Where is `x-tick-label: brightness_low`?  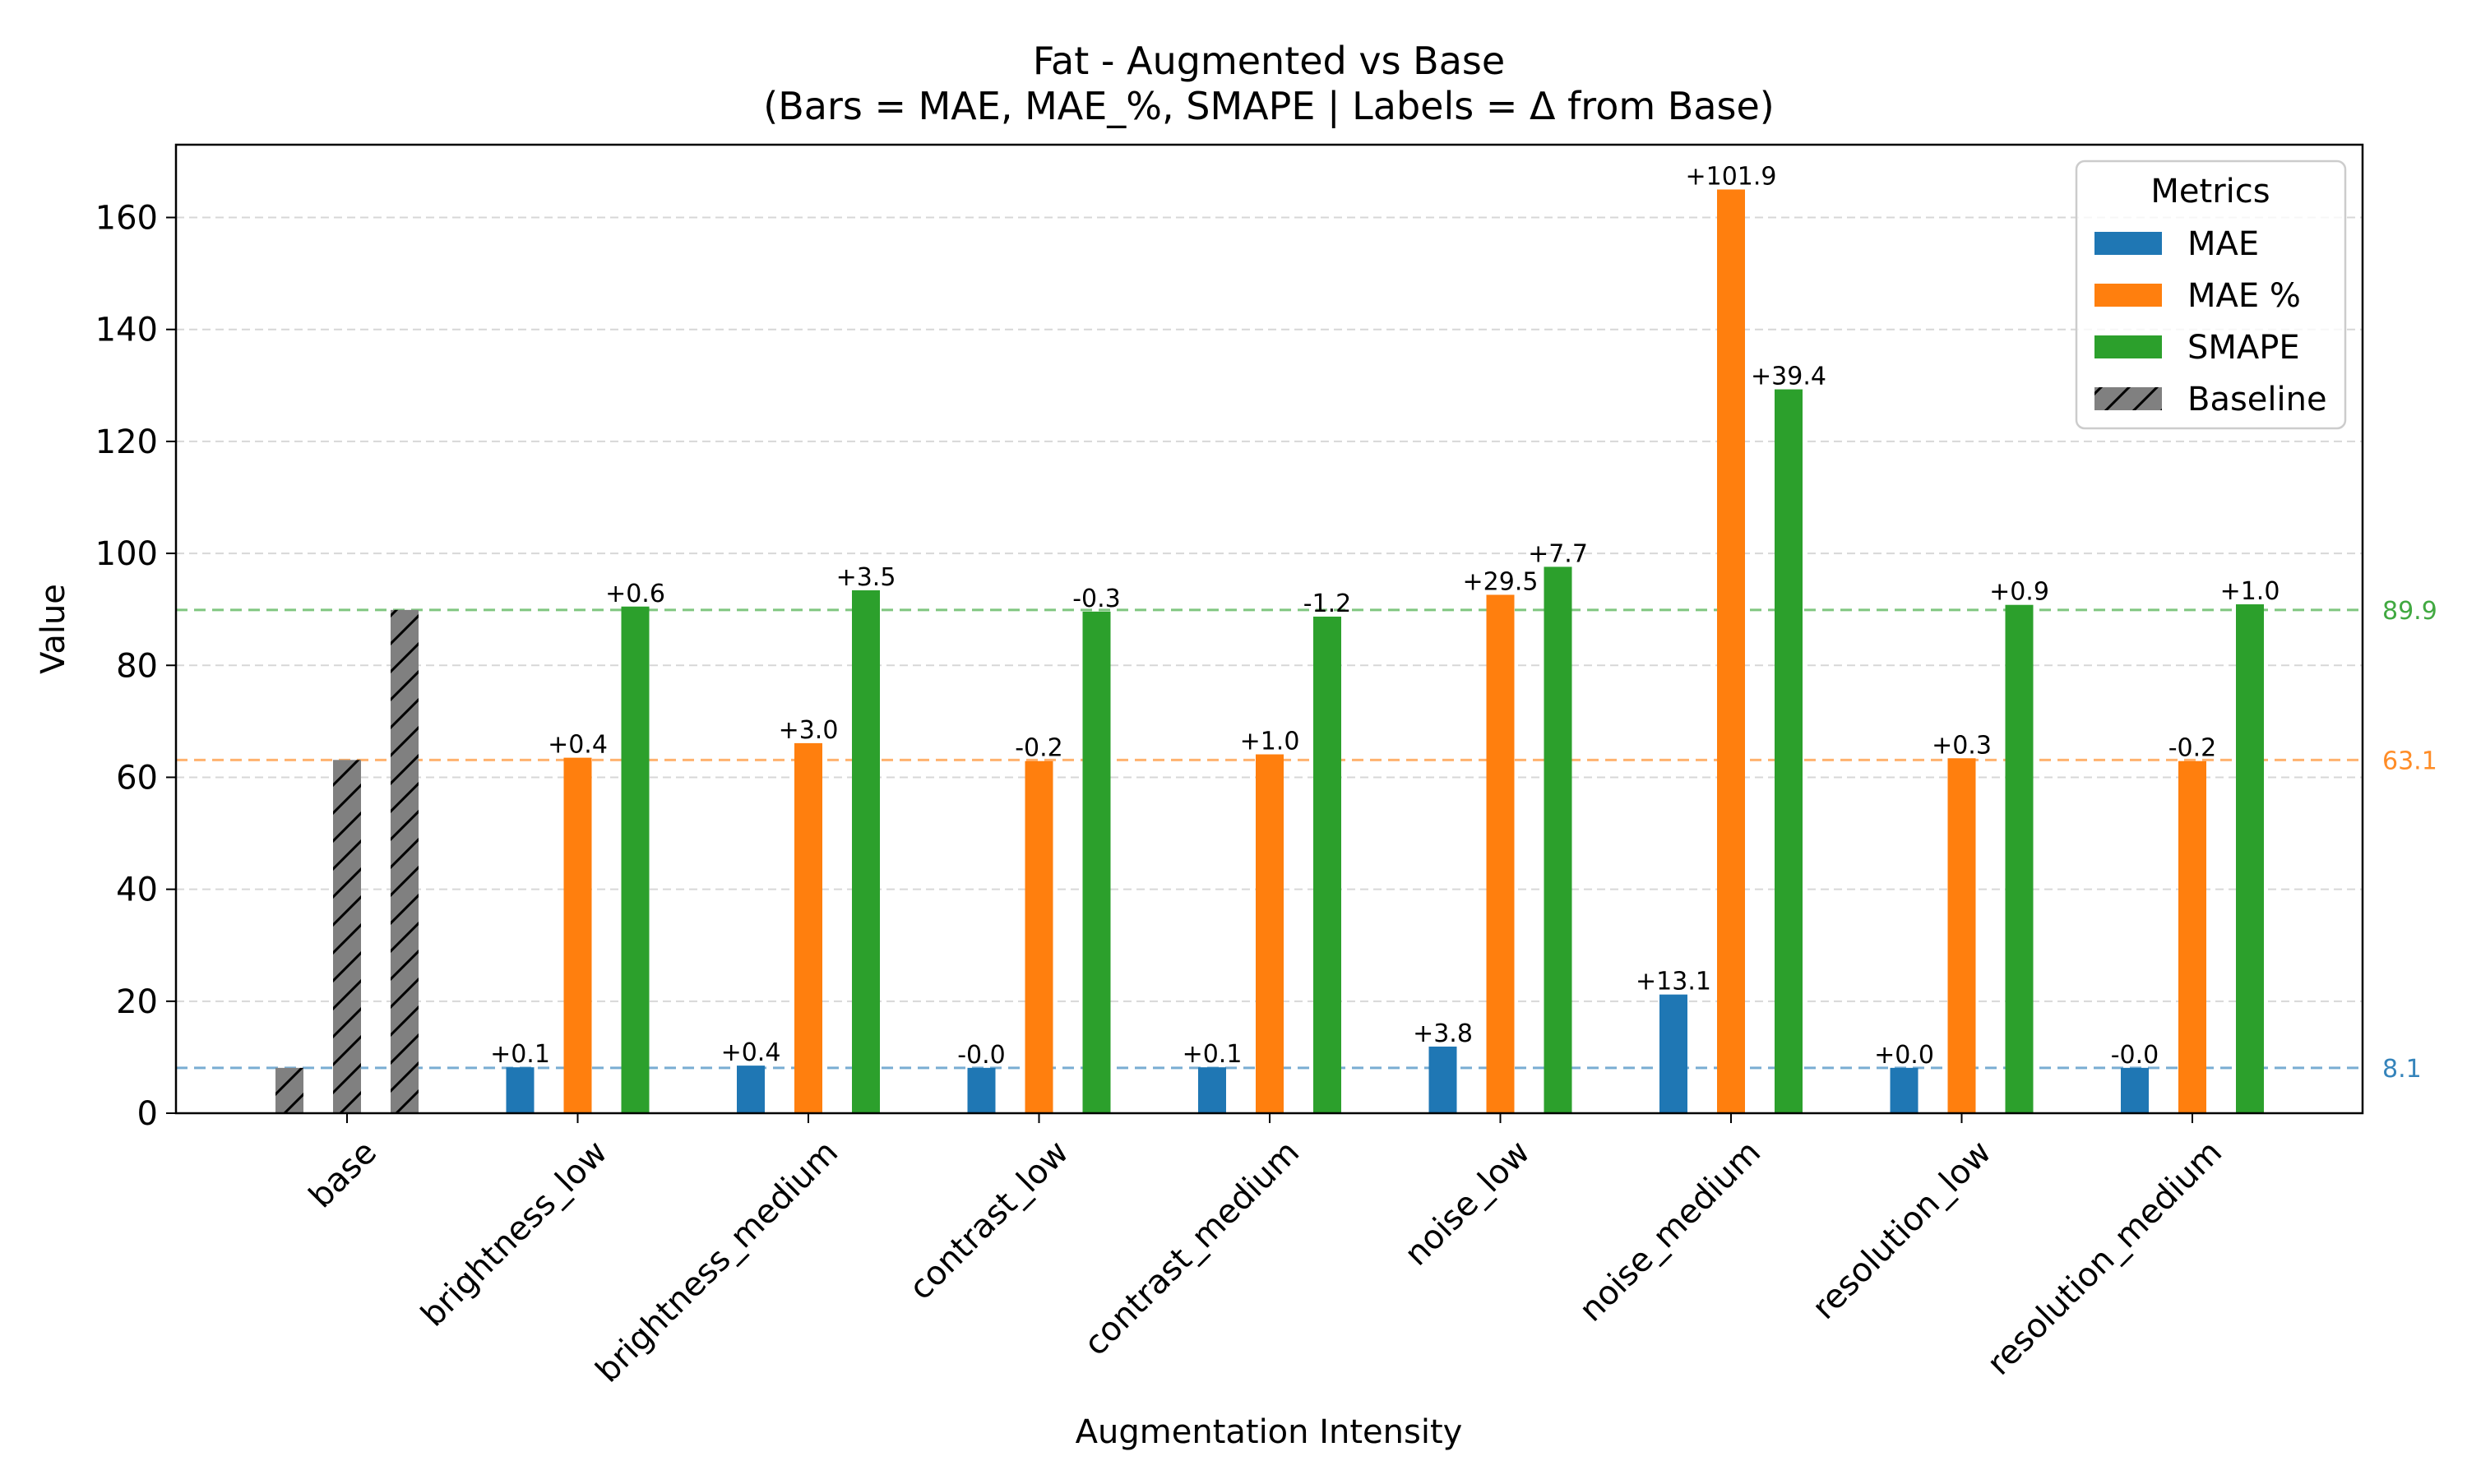 x-tick-label: brightness_low is located at coordinates (514, 1234).